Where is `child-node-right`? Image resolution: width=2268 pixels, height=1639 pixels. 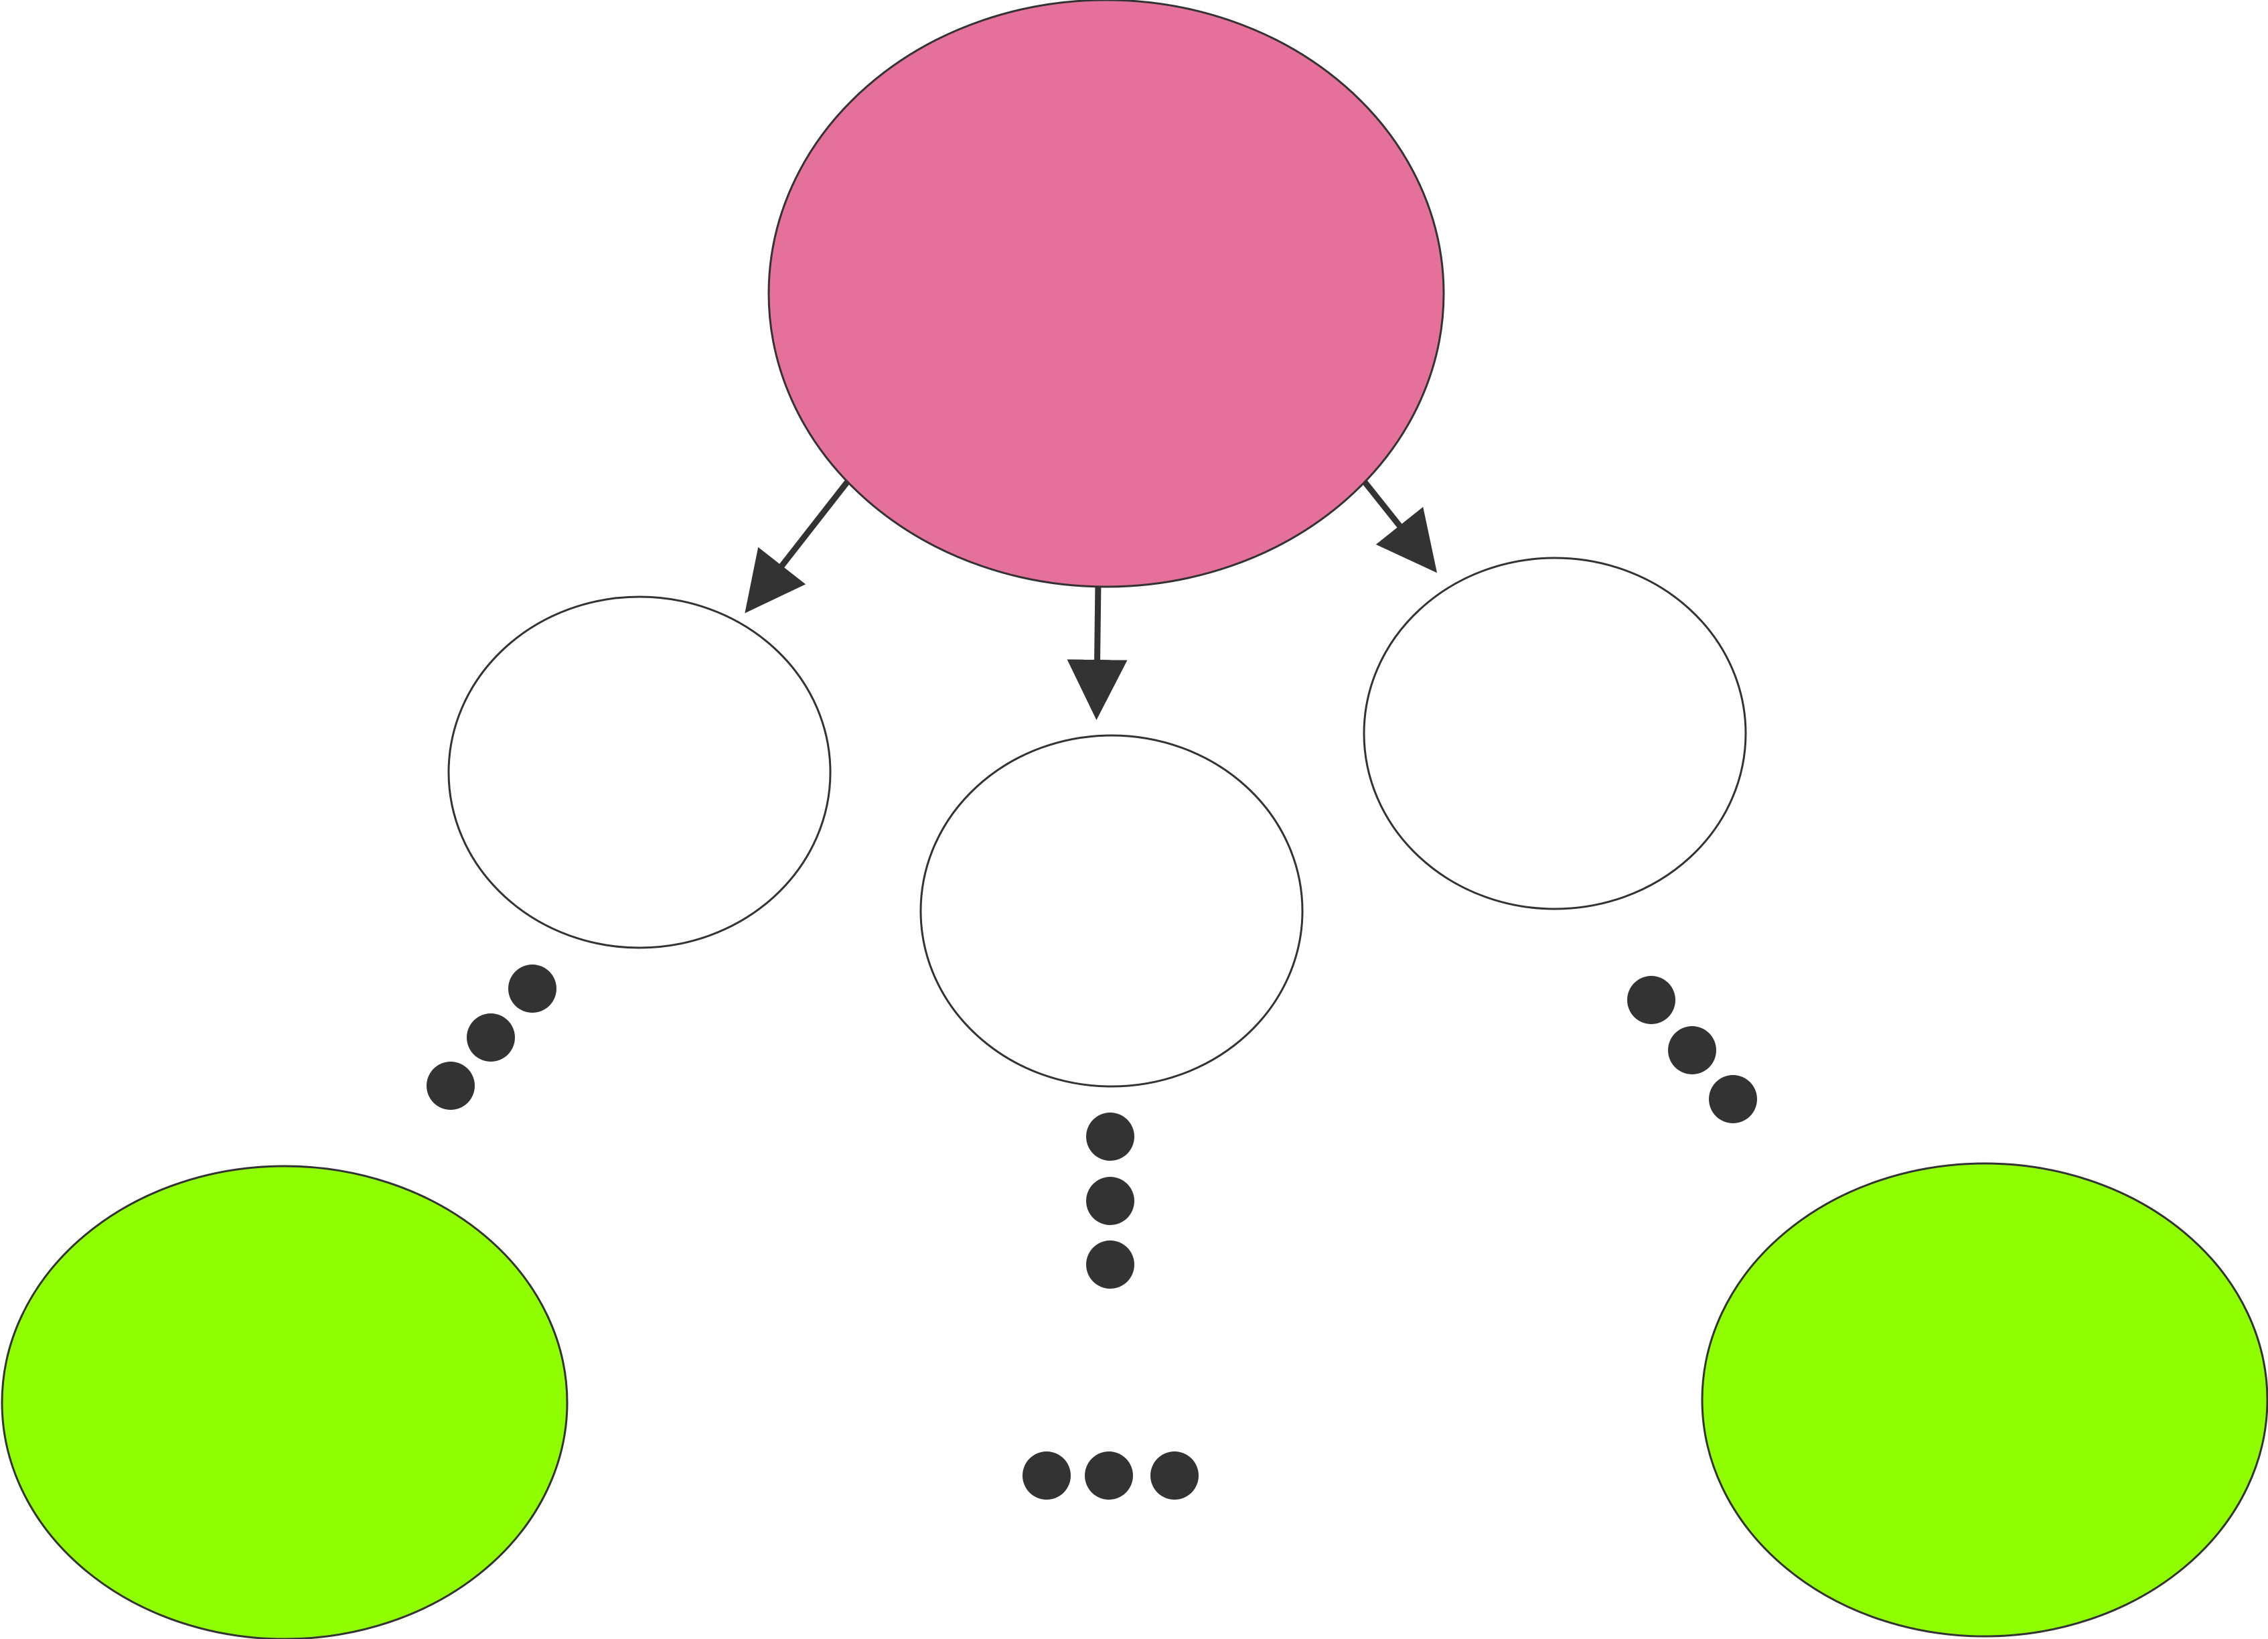
child-node-right is located at coordinates (1555, 733).